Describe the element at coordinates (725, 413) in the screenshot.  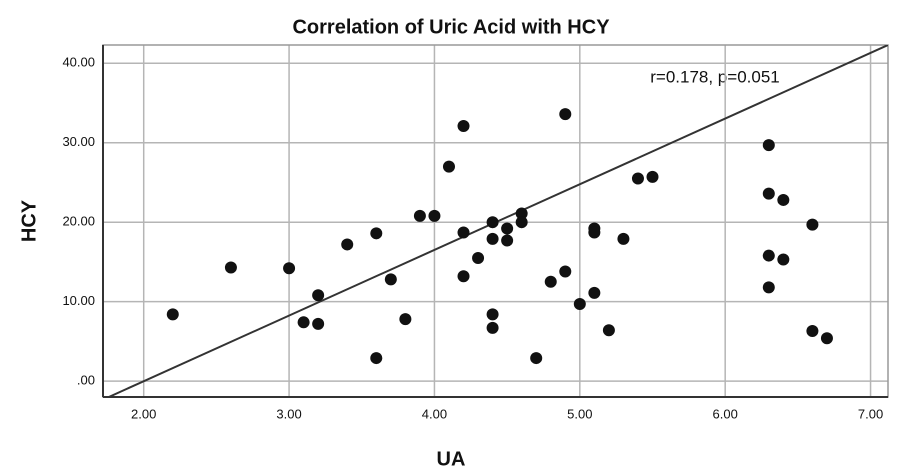
I see `x-tick-label: 6.00` at that location.